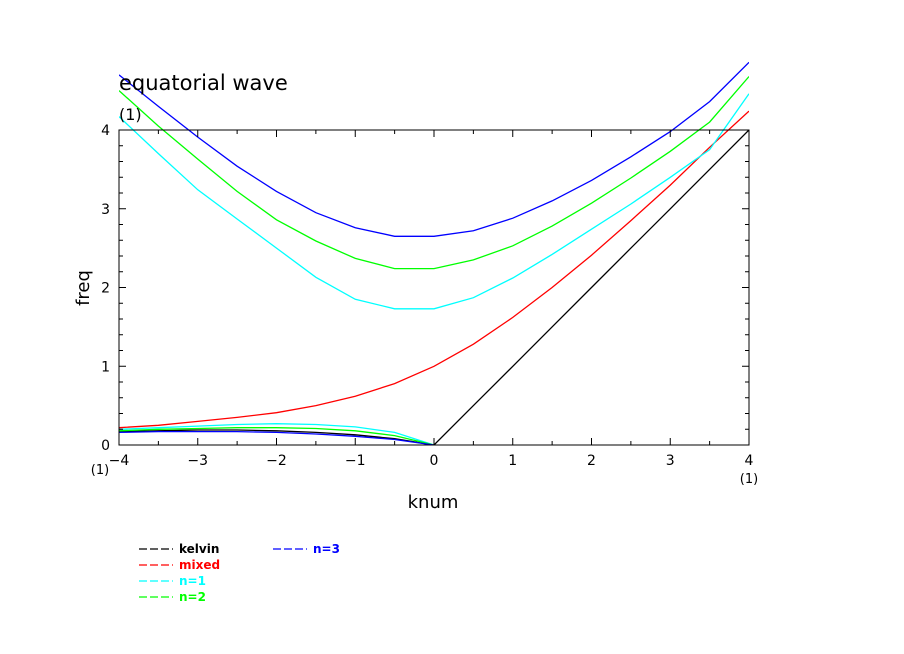 The height and width of the screenshot is (654, 904). What do you see at coordinates (239, 573) in the screenshot?
I see `legend: kelvin mixed n=1 n=2 n=3` at bounding box center [239, 573].